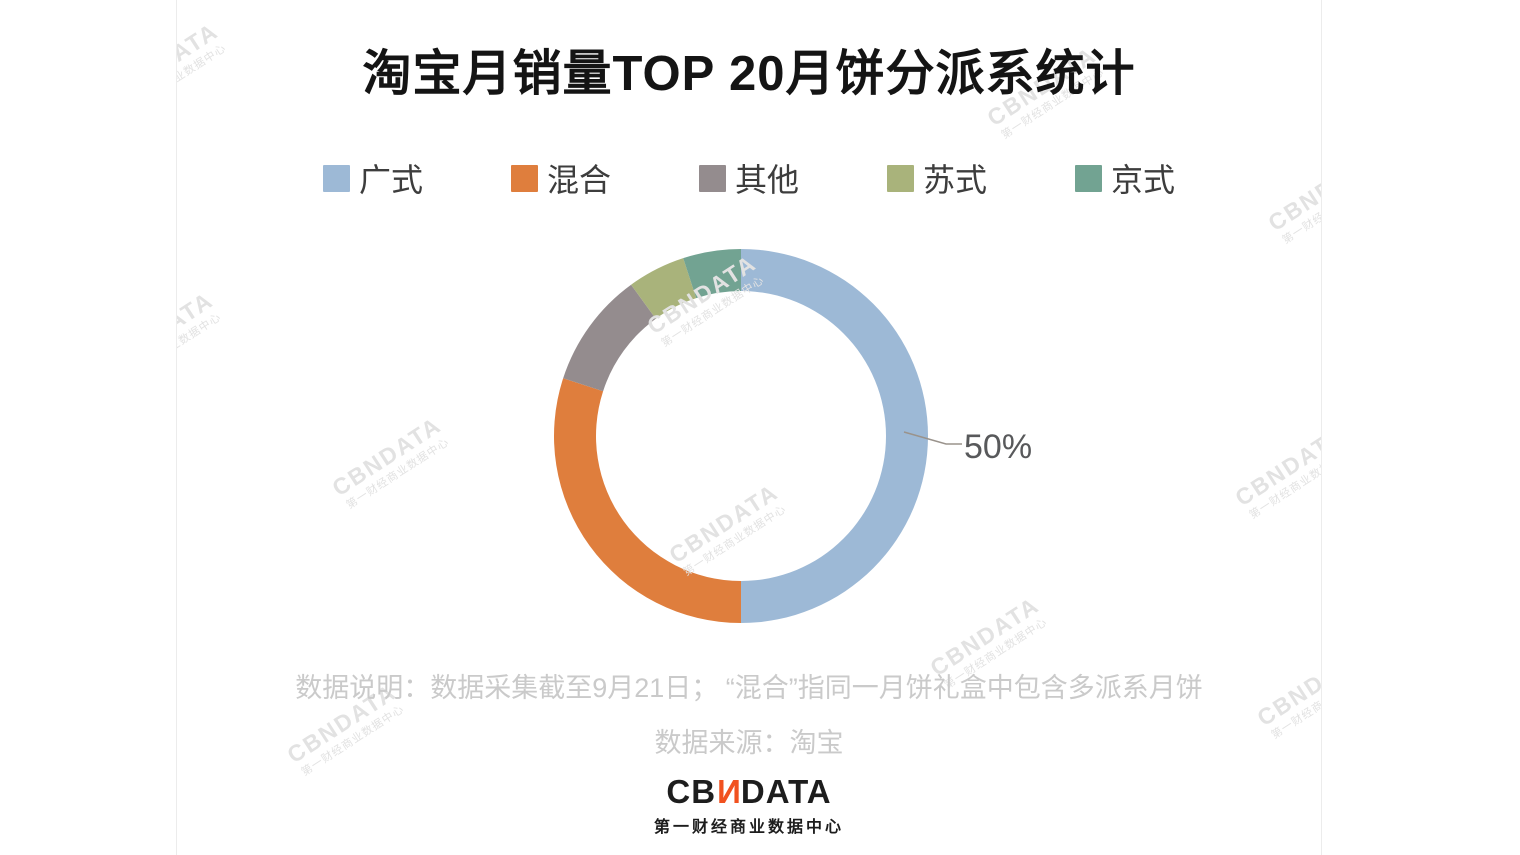 Image resolution: width=1520 pixels, height=855 pixels. Describe the element at coordinates (1089, 178) in the screenshot. I see `legend-swatch-jingshi` at that location.